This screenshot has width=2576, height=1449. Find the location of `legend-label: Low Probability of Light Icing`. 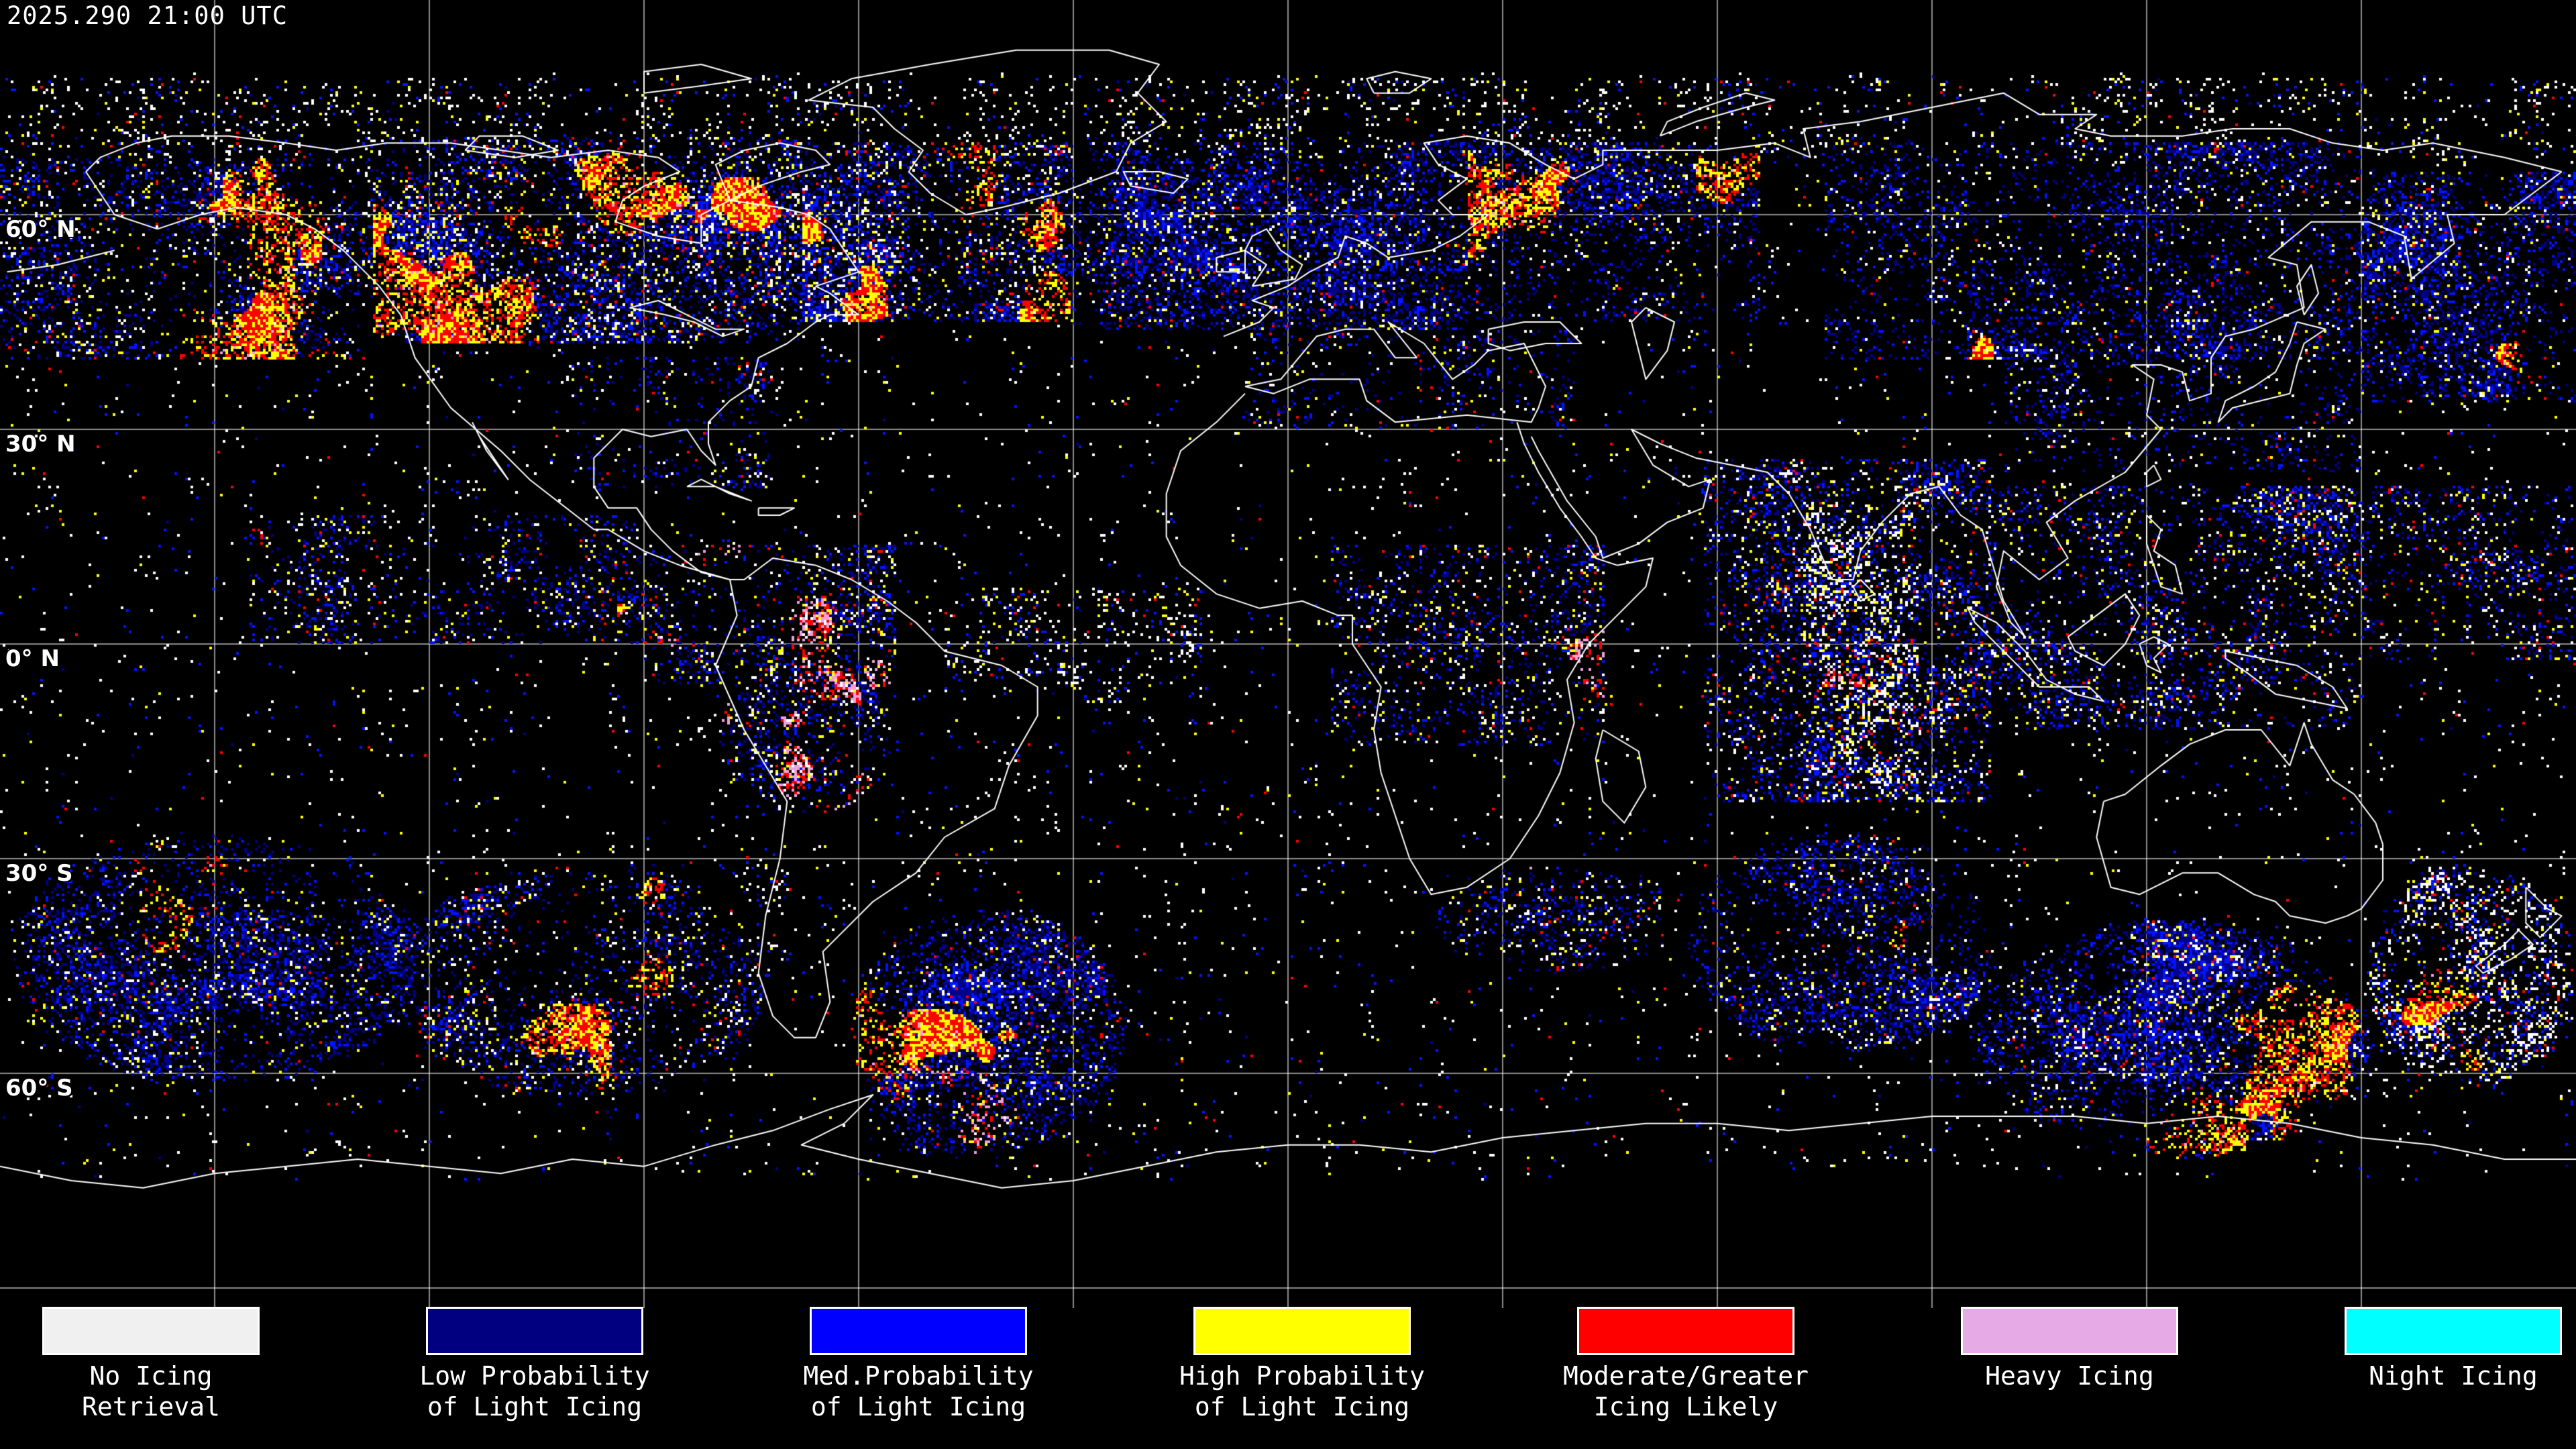

legend-label: Low Probability of Light Icing is located at coordinates (534, 1391).